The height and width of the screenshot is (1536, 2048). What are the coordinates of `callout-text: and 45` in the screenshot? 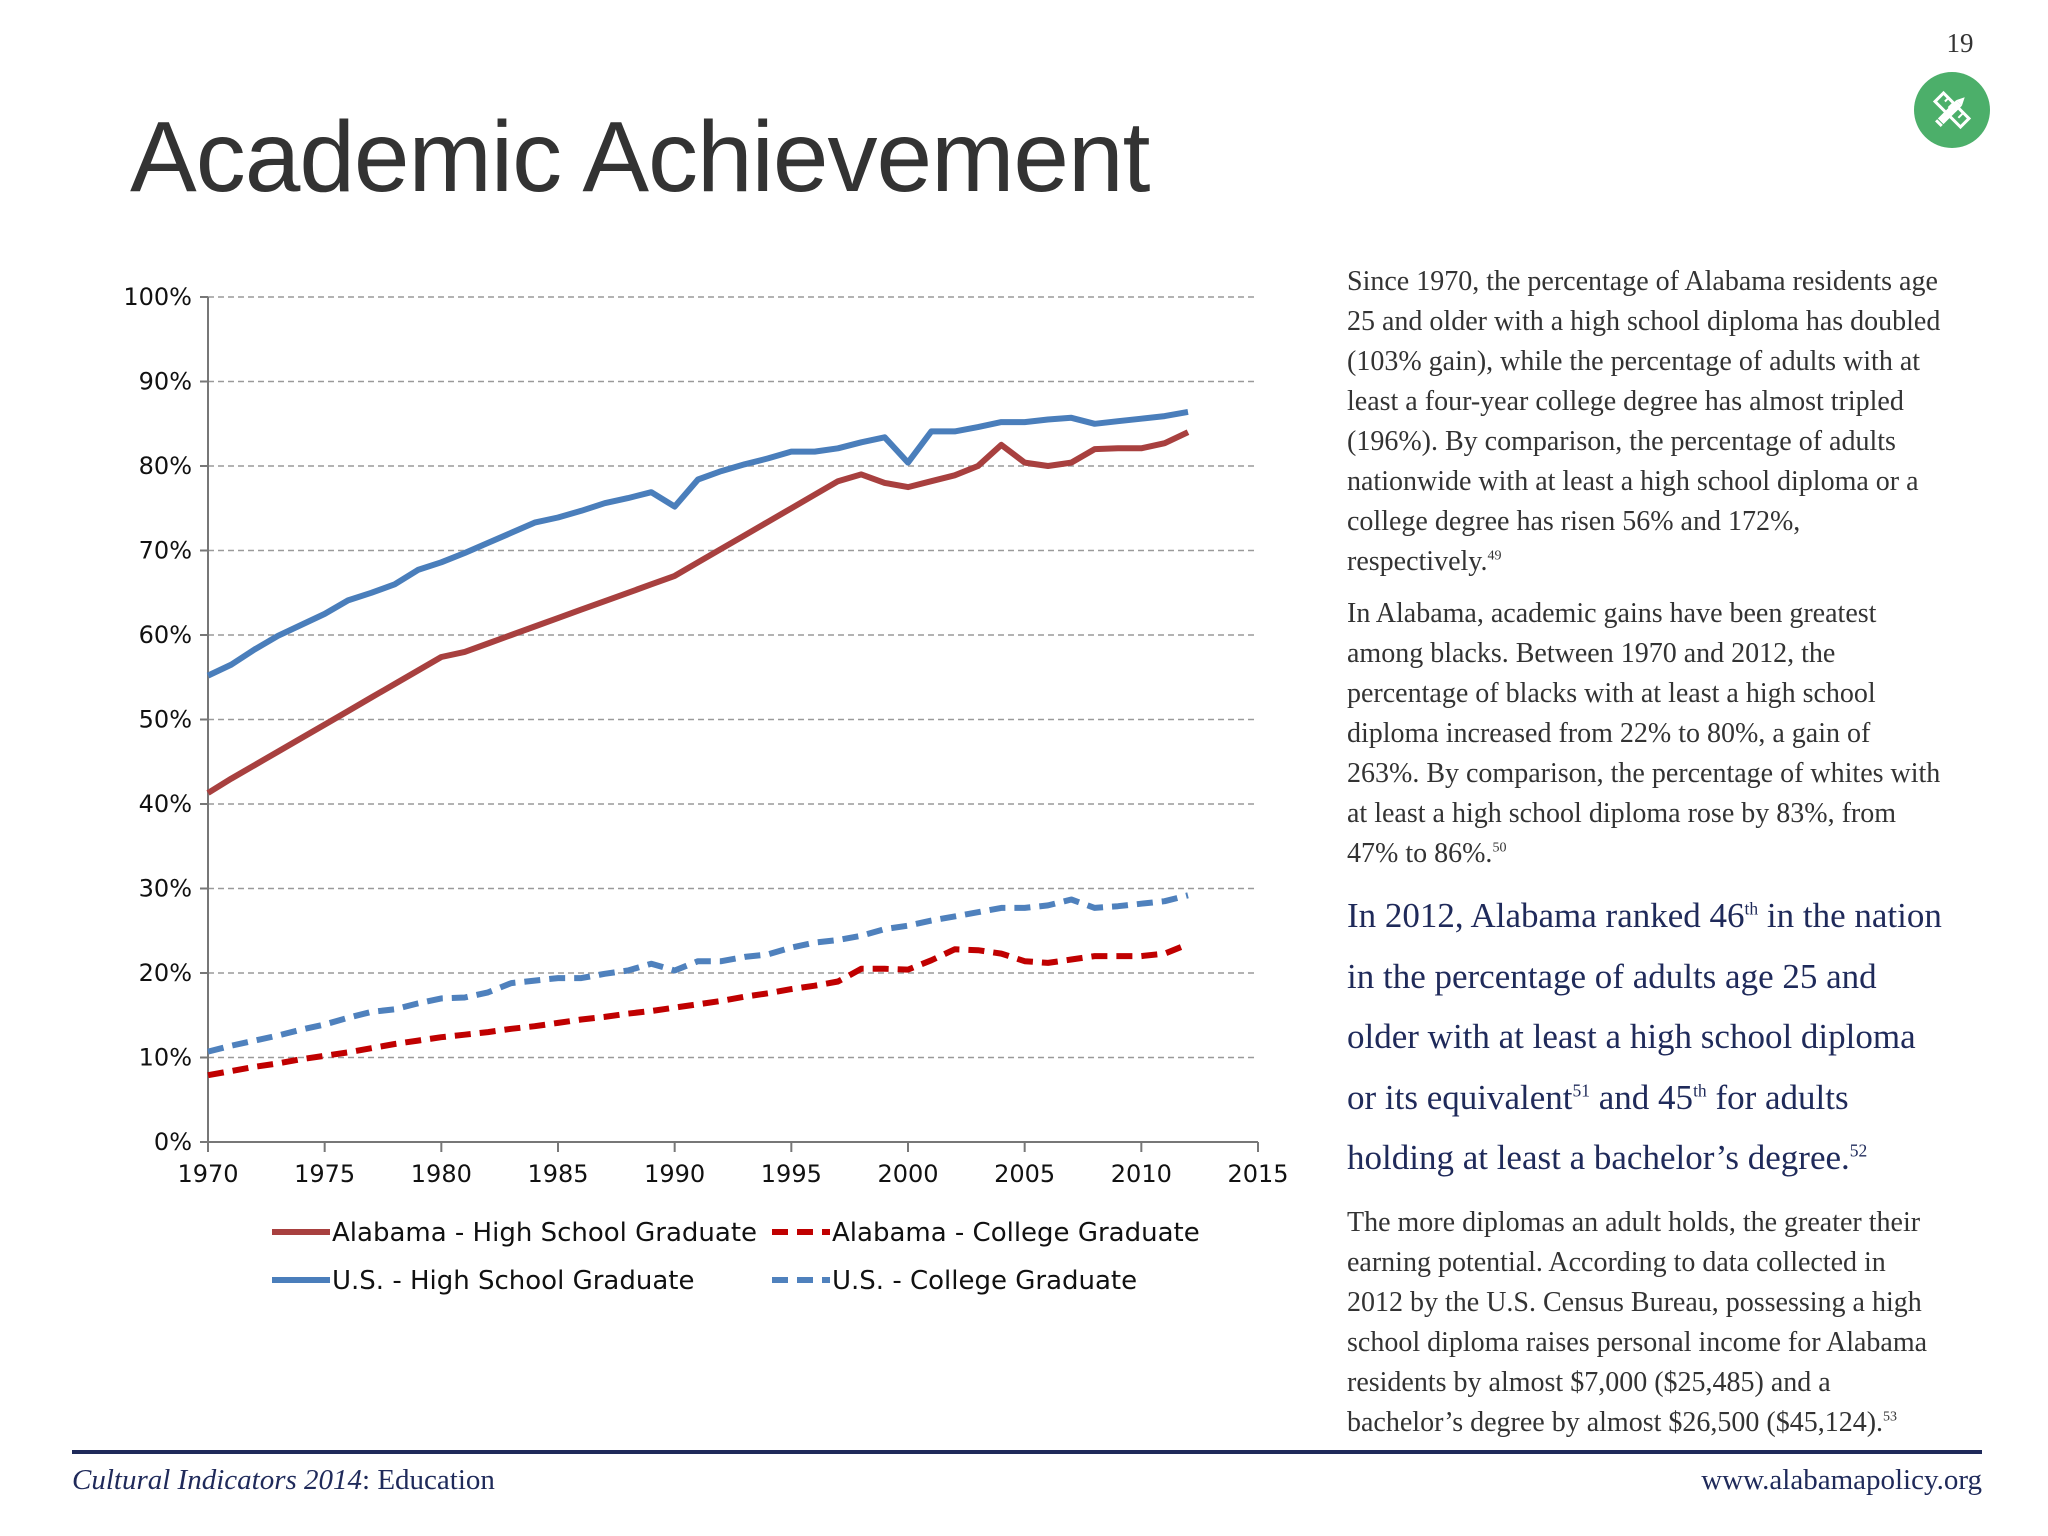 It's located at (1642, 1097).